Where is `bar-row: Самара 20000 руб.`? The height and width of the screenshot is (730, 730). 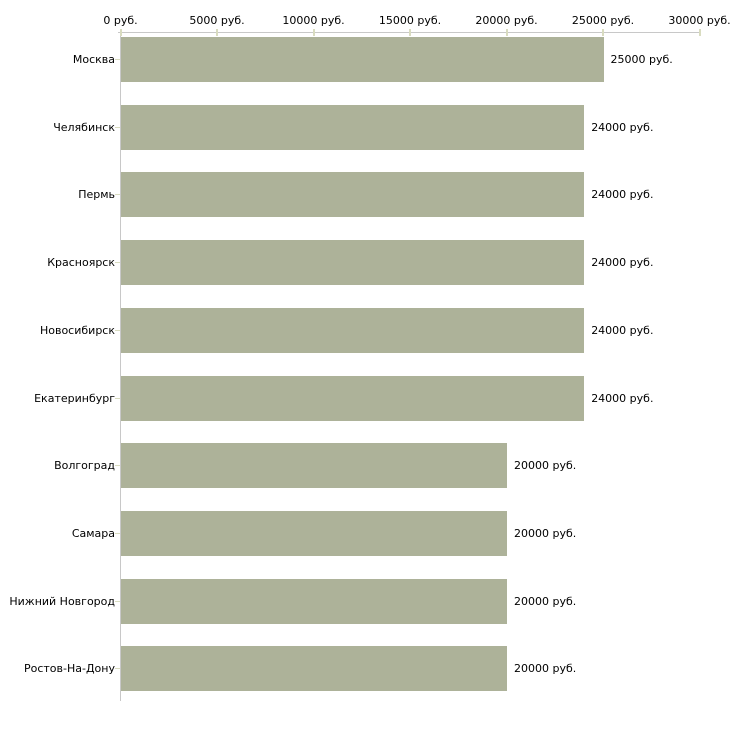 bar-row: Самара 20000 руб. is located at coordinates (365, 533).